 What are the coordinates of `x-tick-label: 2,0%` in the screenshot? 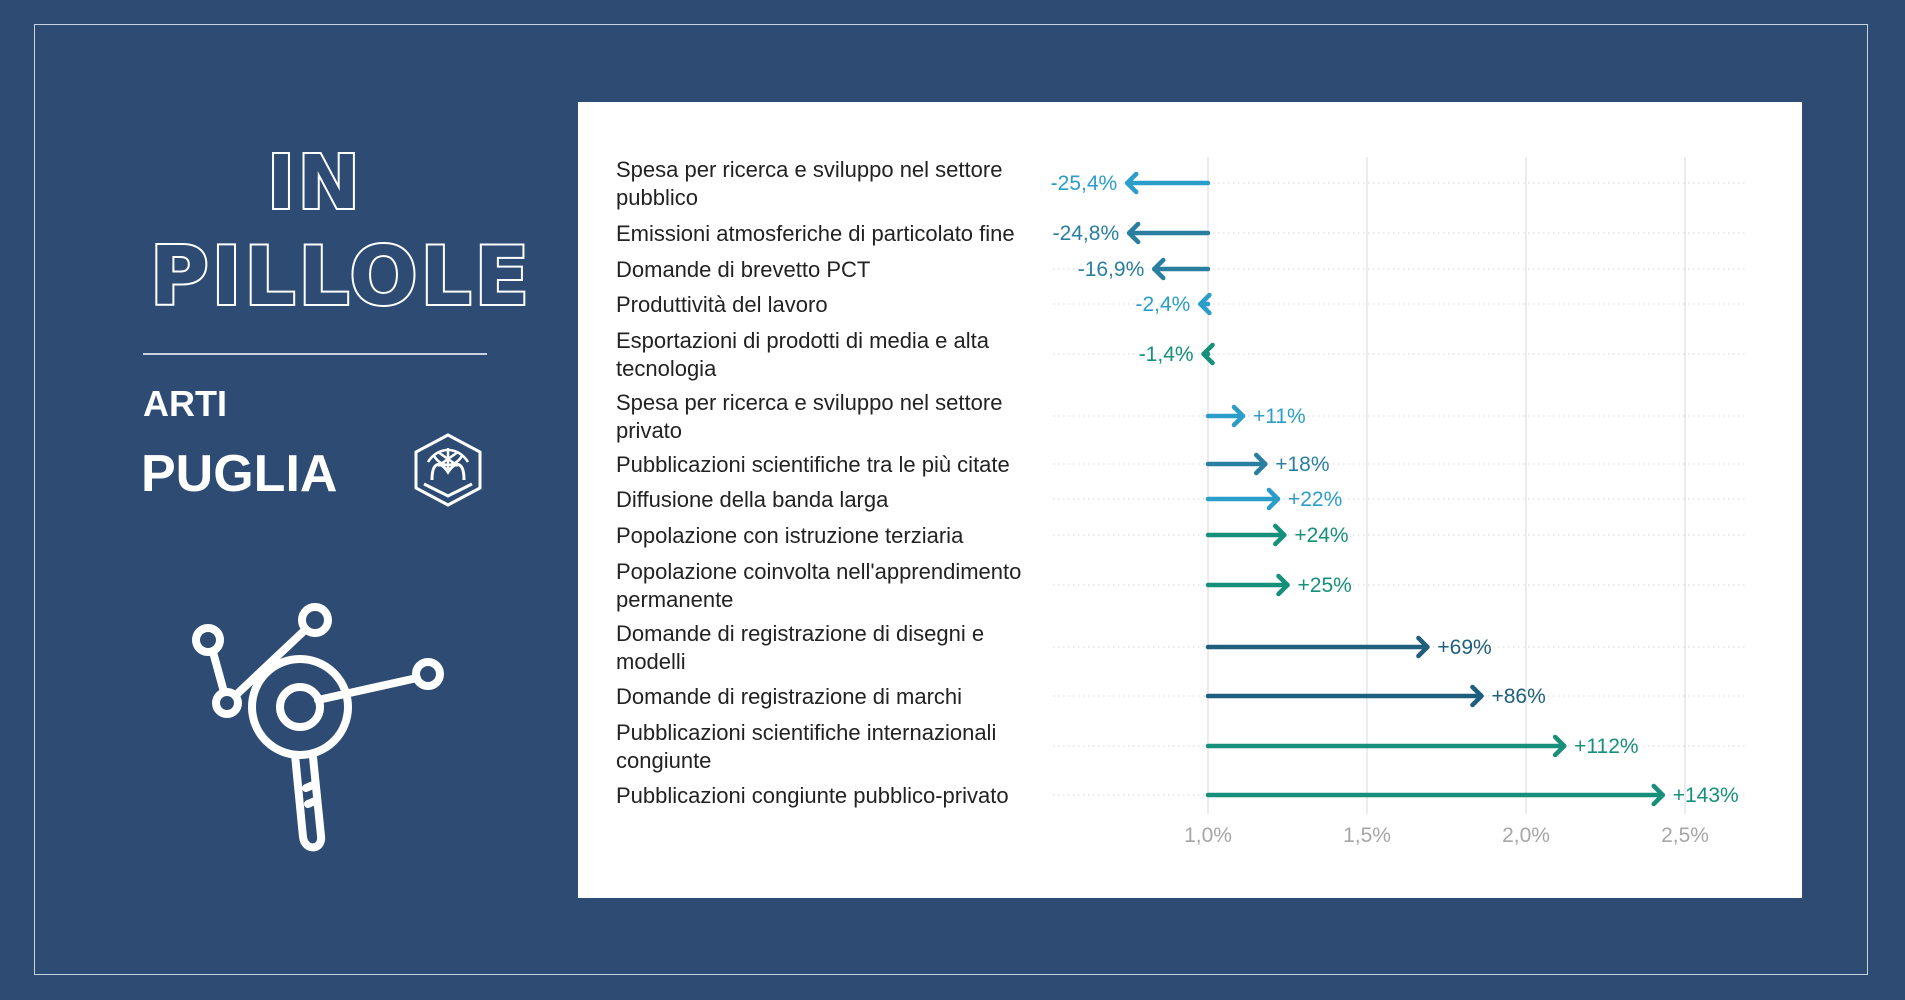 It's located at (1526, 835).